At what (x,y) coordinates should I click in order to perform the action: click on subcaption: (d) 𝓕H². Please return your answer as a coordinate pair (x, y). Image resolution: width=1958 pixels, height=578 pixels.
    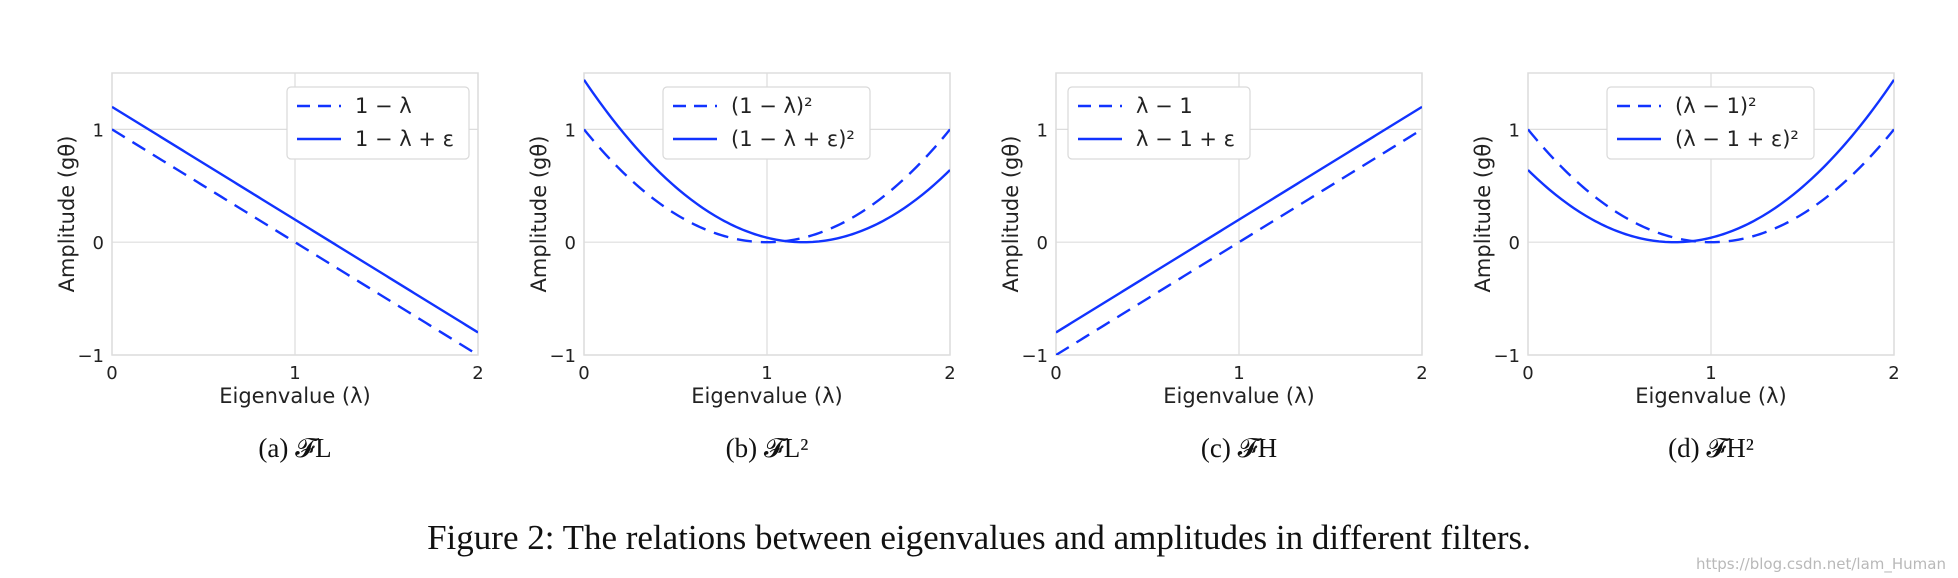
    Looking at the image, I should click on (1711, 448).